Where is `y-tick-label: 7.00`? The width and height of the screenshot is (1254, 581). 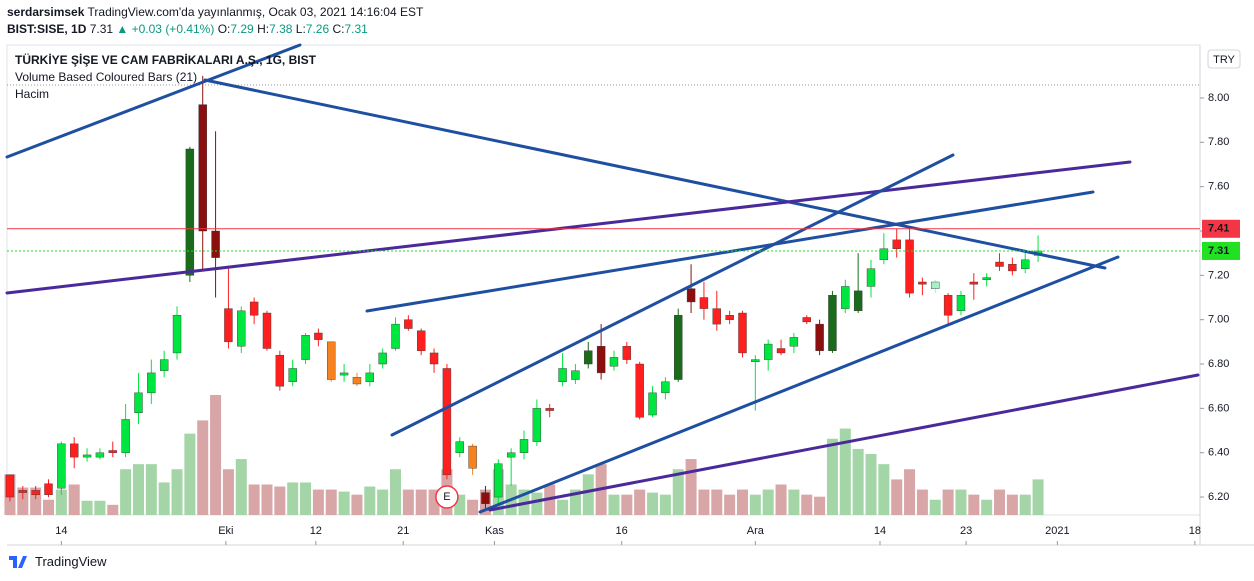 y-tick-label: 7.00 is located at coordinates (1218, 320).